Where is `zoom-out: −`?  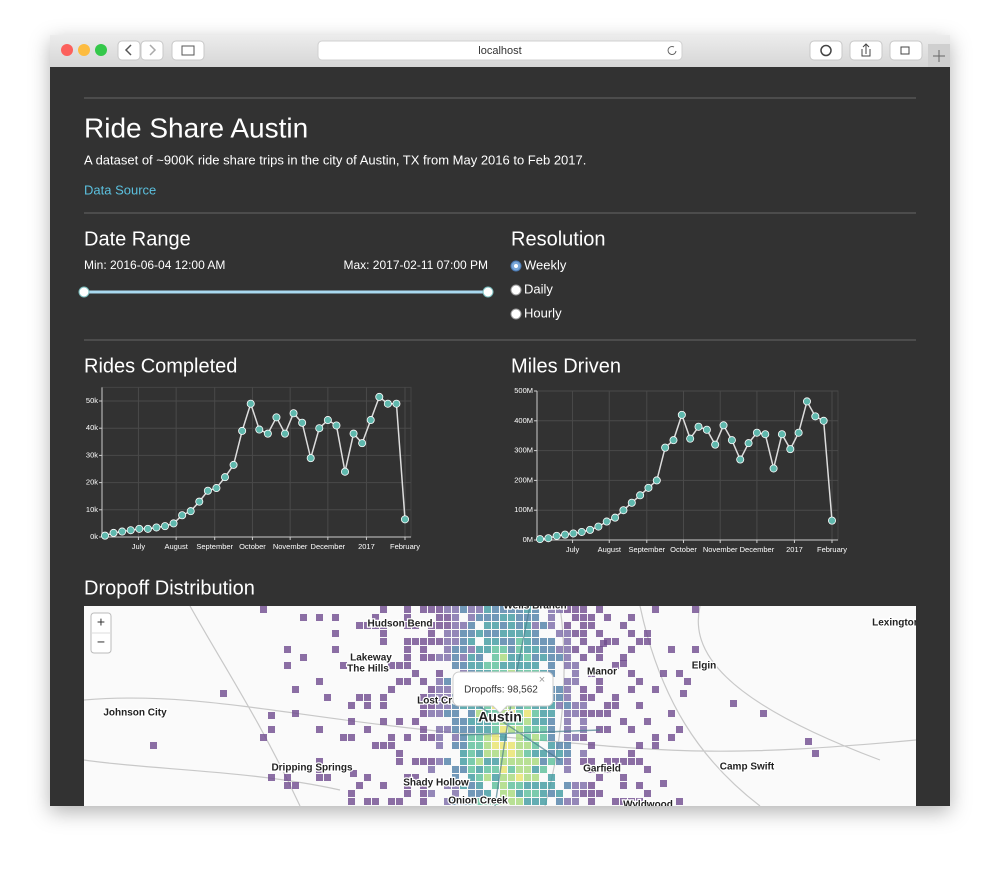 zoom-out: − is located at coordinates (101, 642).